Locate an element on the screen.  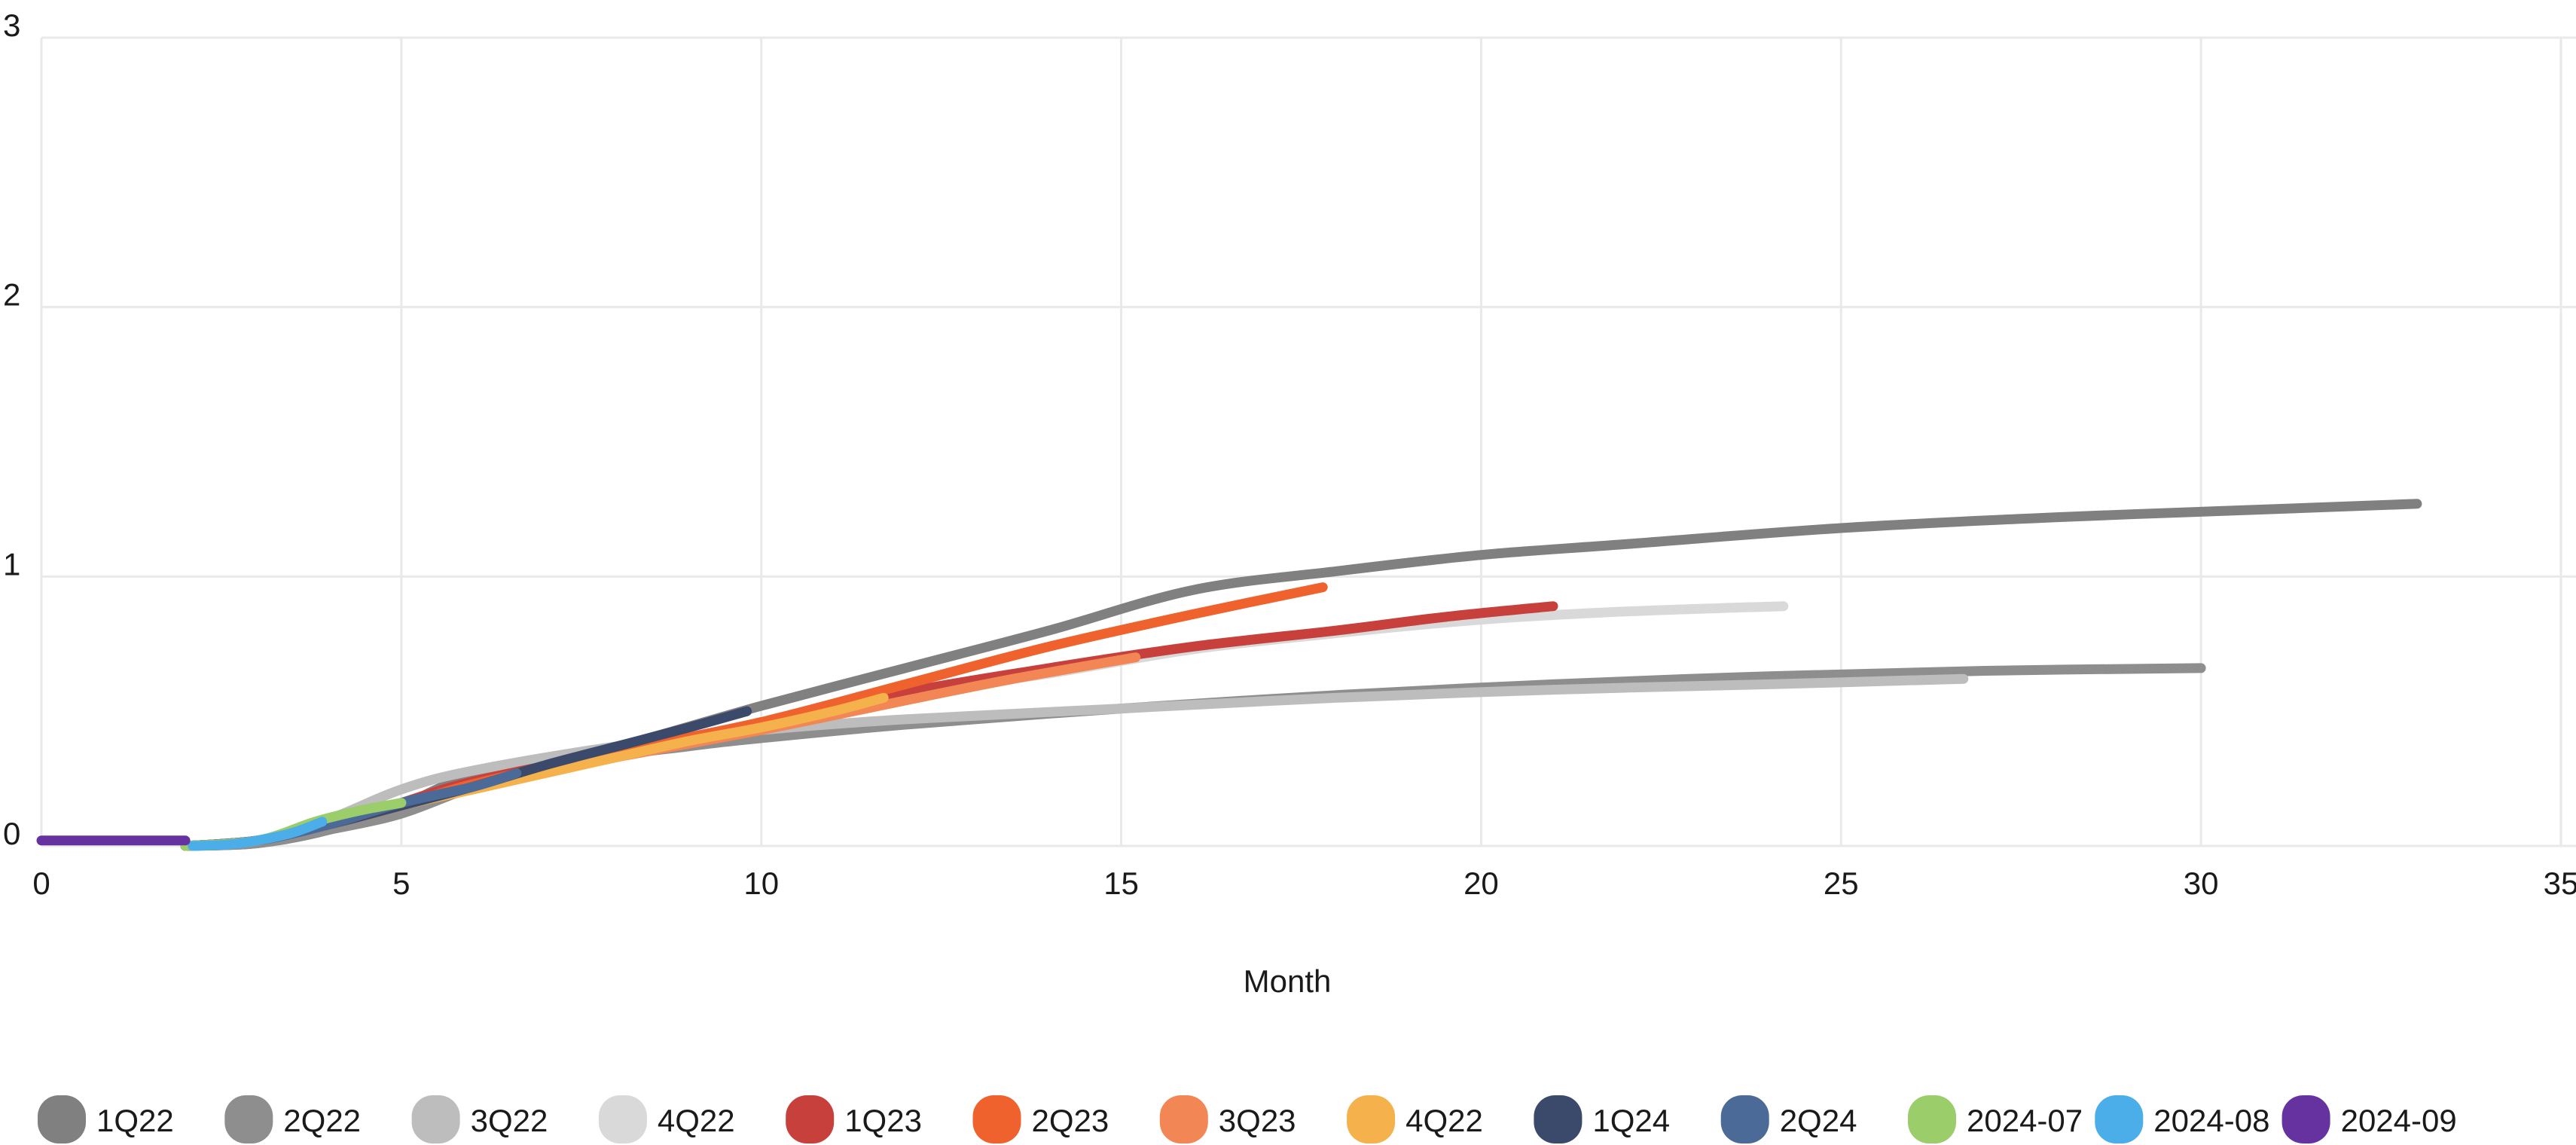
legend-item: 1Q23 is located at coordinates (854, 1119).